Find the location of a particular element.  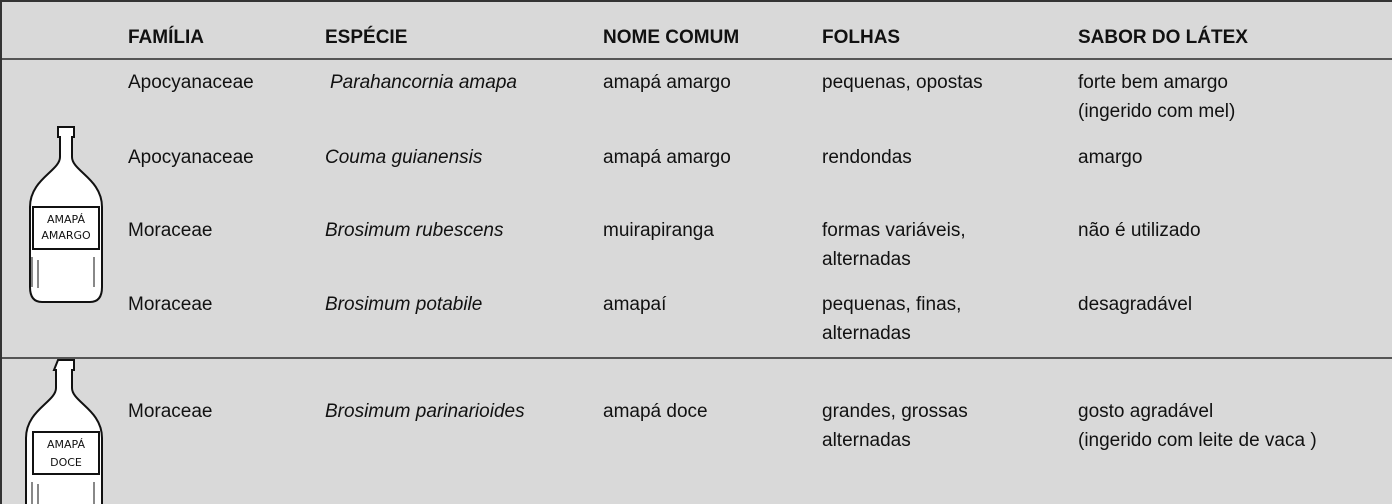

bottle-label: AMARGO is located at coordinates (66, 235).